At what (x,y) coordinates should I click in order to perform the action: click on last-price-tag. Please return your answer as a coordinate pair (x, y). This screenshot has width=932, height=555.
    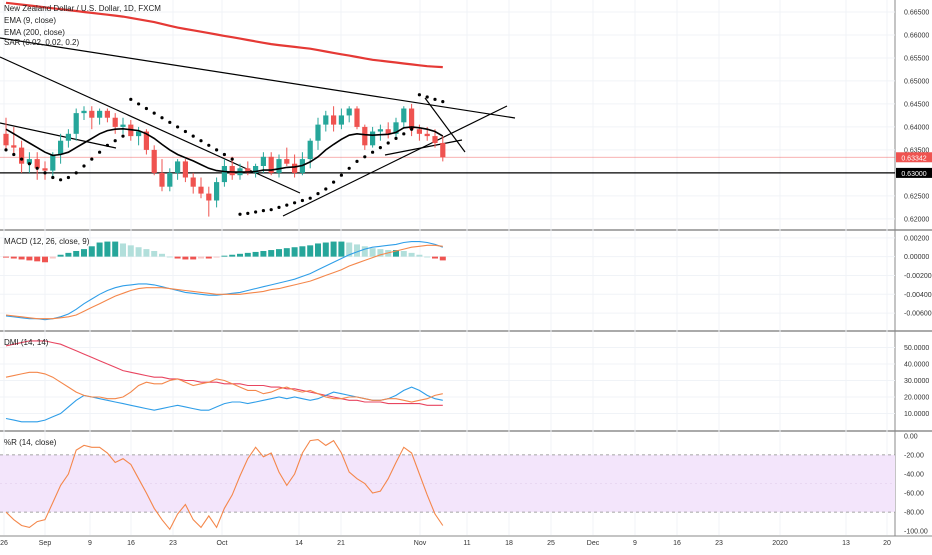
    Looking at the image, I should click on (914, 157).